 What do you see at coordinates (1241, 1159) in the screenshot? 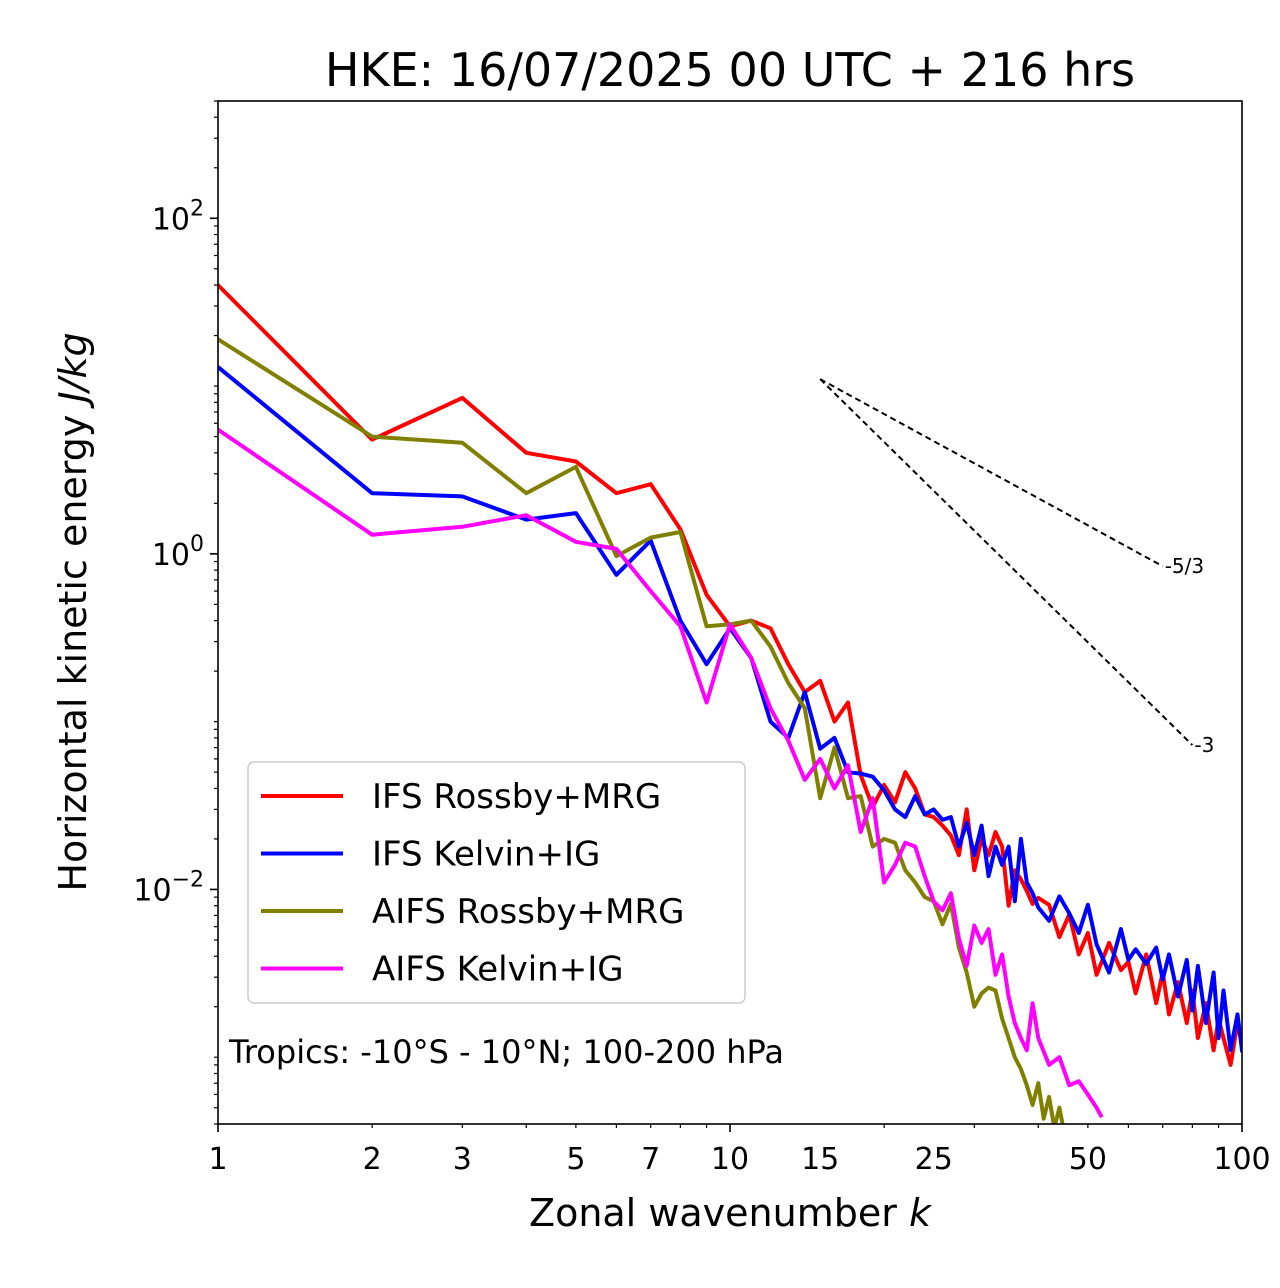
I see `x-tick-label: 100` at bounding box center [1241, 1159].